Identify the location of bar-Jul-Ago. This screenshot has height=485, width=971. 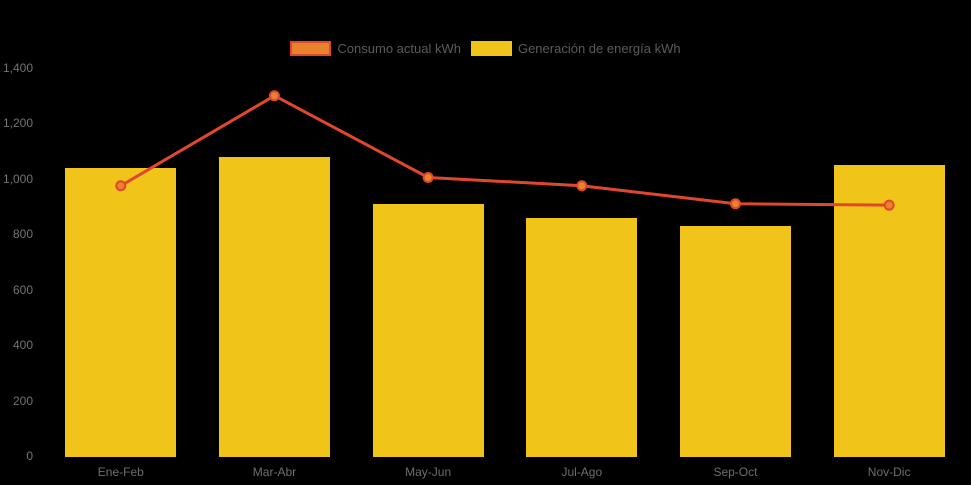
(582, 337).